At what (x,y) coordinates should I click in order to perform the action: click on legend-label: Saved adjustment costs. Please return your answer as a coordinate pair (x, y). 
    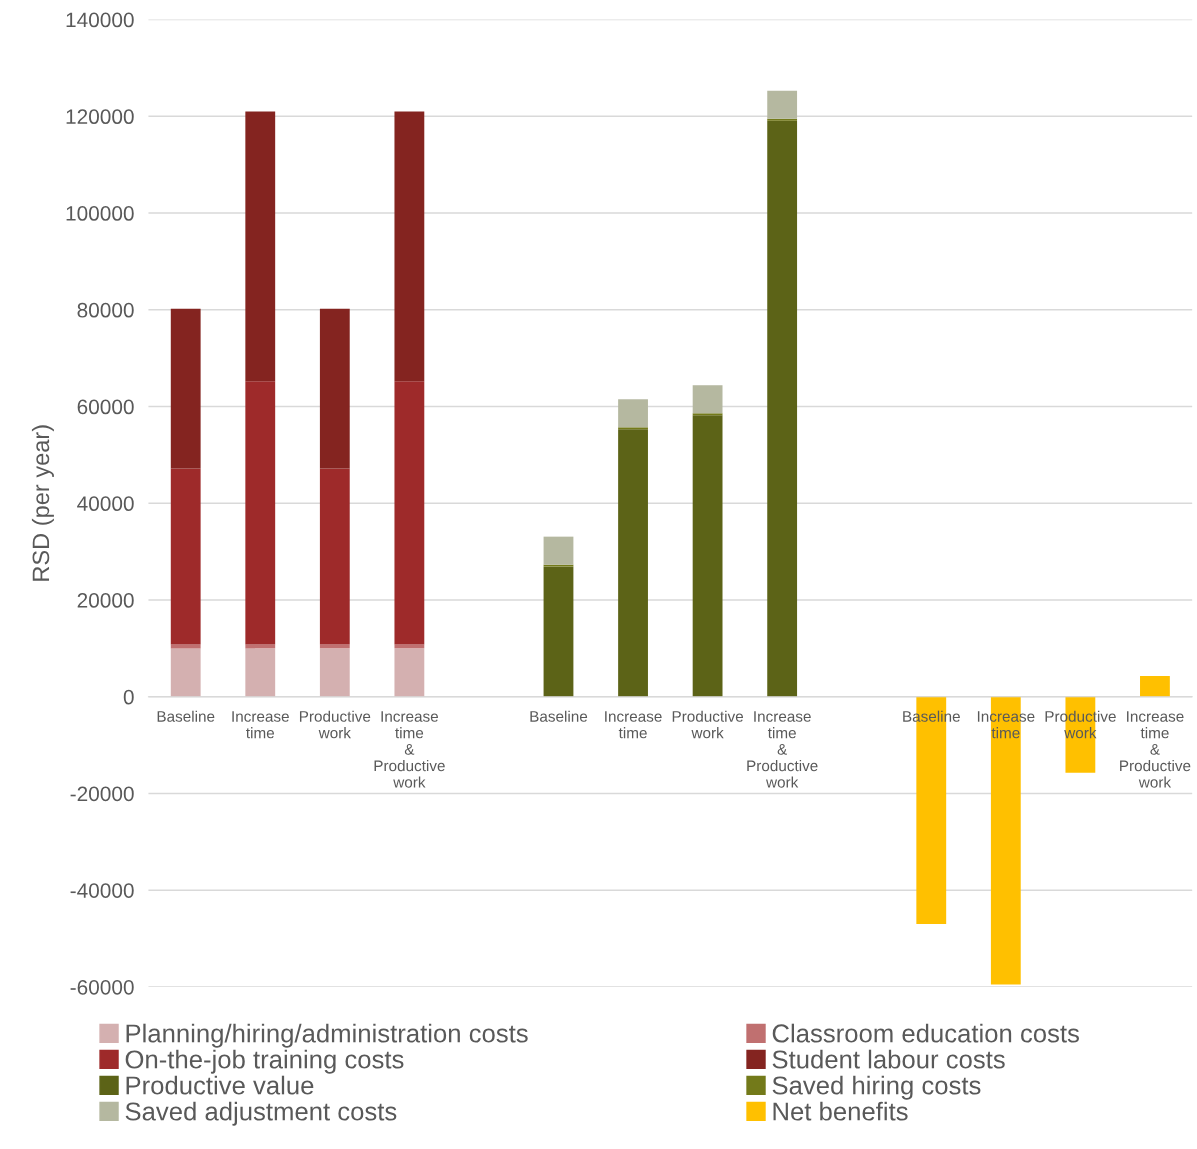
    Looking at the image, I should click on (261, 1113).